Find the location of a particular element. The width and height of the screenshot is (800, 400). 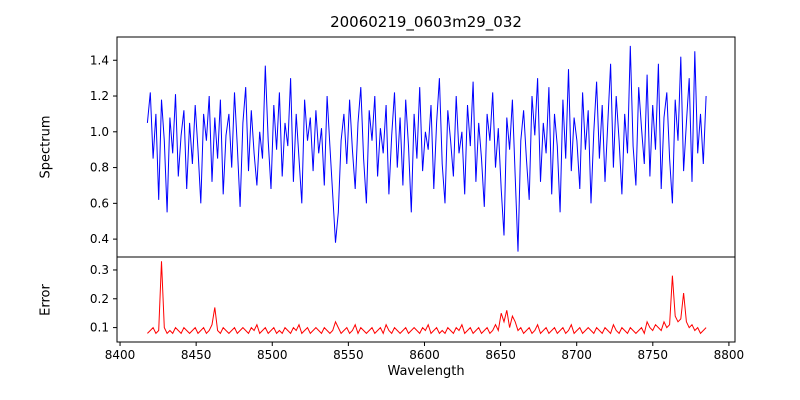

y-tick-label: 0.8 is located at coordinates (99, 168).